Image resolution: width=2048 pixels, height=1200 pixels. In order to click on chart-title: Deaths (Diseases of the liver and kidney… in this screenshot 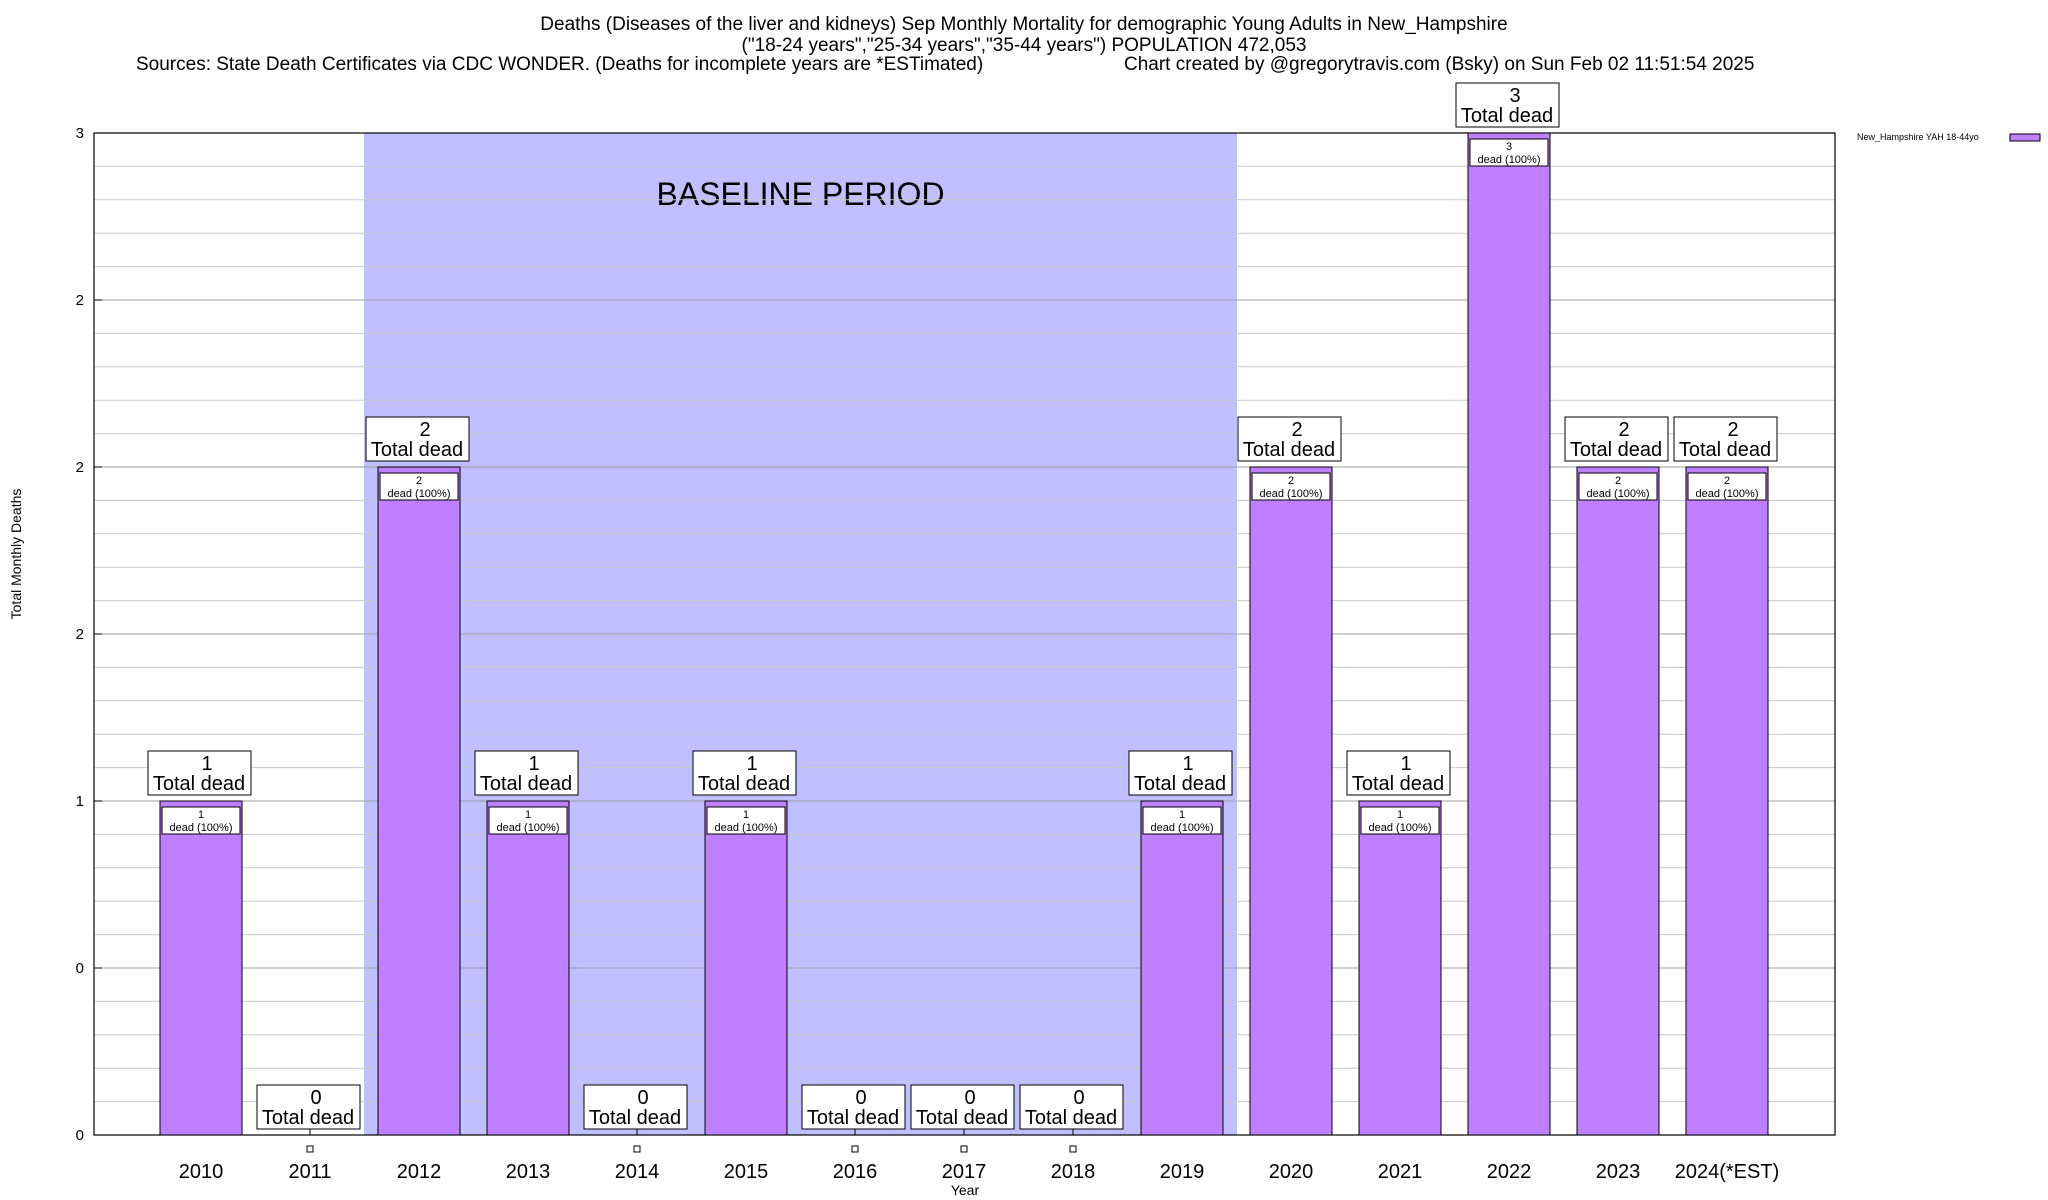, I will do `click(1024, 35)`.